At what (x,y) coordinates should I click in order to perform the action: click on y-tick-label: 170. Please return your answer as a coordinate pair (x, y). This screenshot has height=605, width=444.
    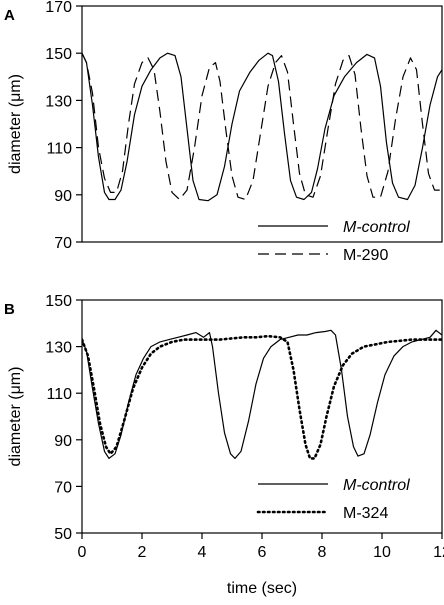
    Looking at the image, I should click on (58, 8).